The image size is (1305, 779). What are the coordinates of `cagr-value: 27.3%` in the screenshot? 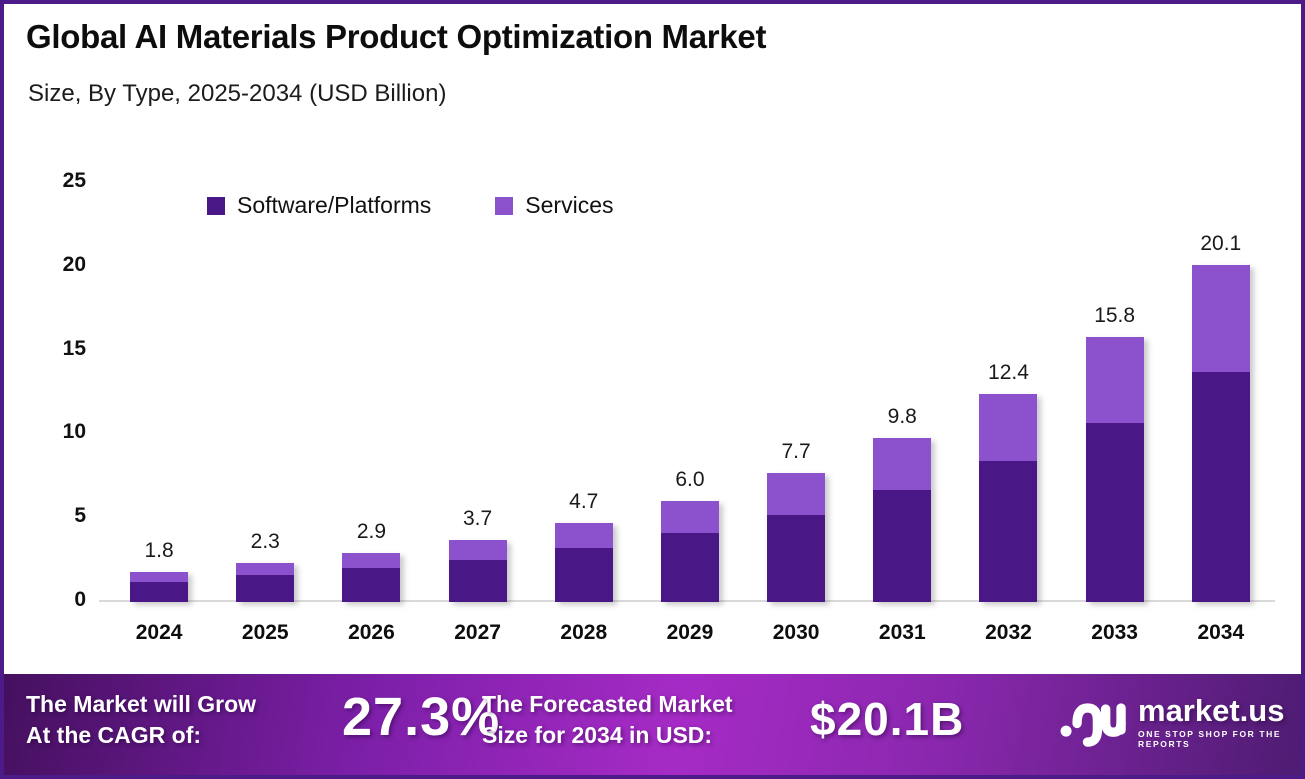 It's located at (421, 717).